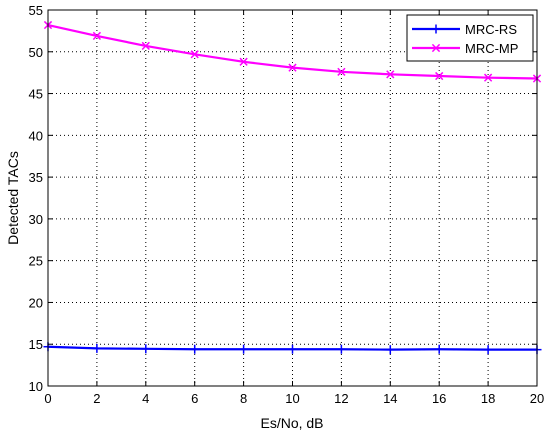 The height and width of the screenshot is (440, 550). I want to click on y-tick-label: 30, so click(36, 219).